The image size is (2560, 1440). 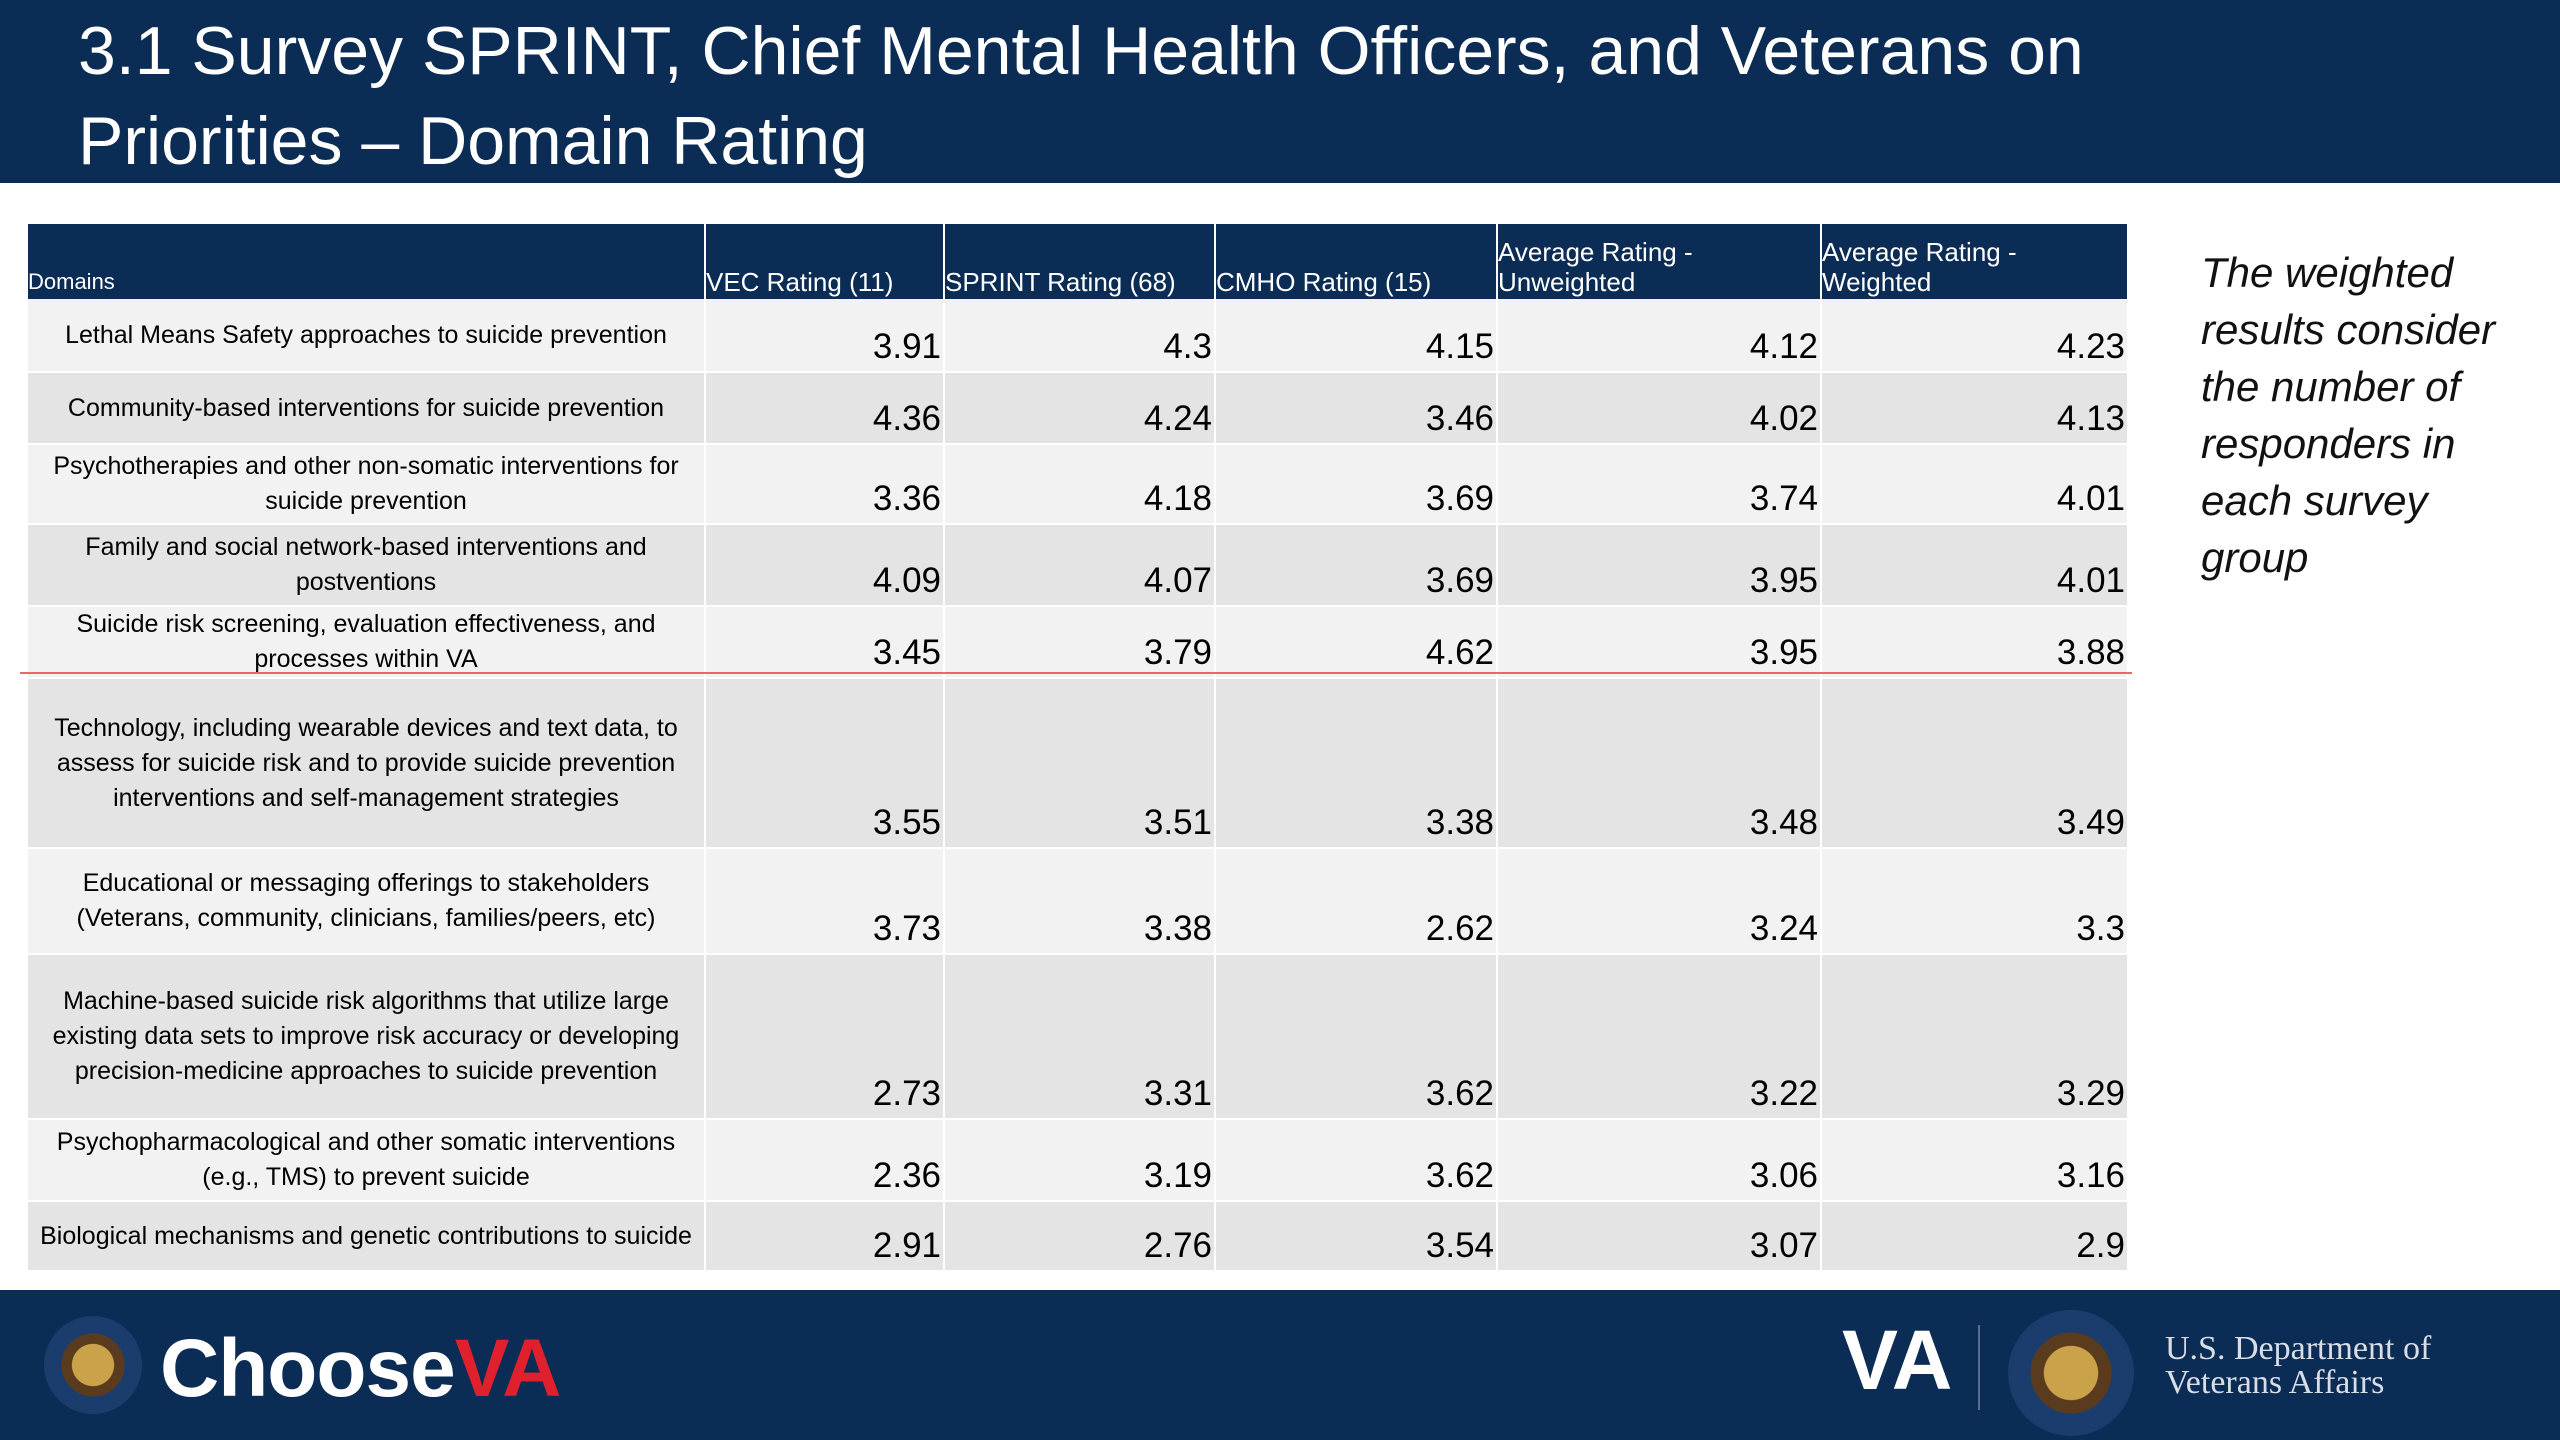 I want to click on choose-va-logo: ChooseVA, so click(x=361, y=1369).